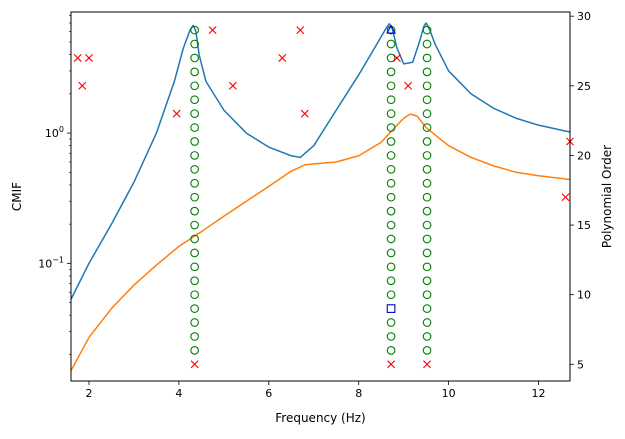  I want to click on x-tick-label: 12, so click(539, 393).